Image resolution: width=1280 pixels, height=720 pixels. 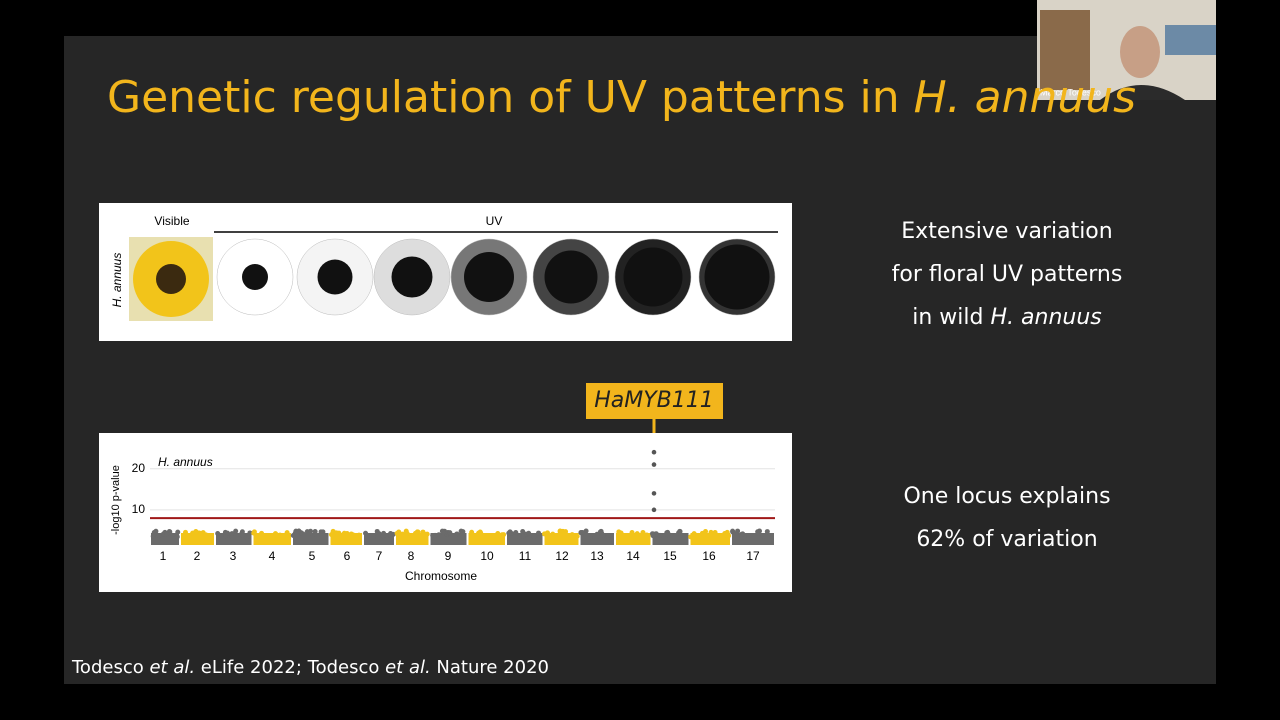 I want to click on x-tick-label: 15, so click(x=670, y=556).